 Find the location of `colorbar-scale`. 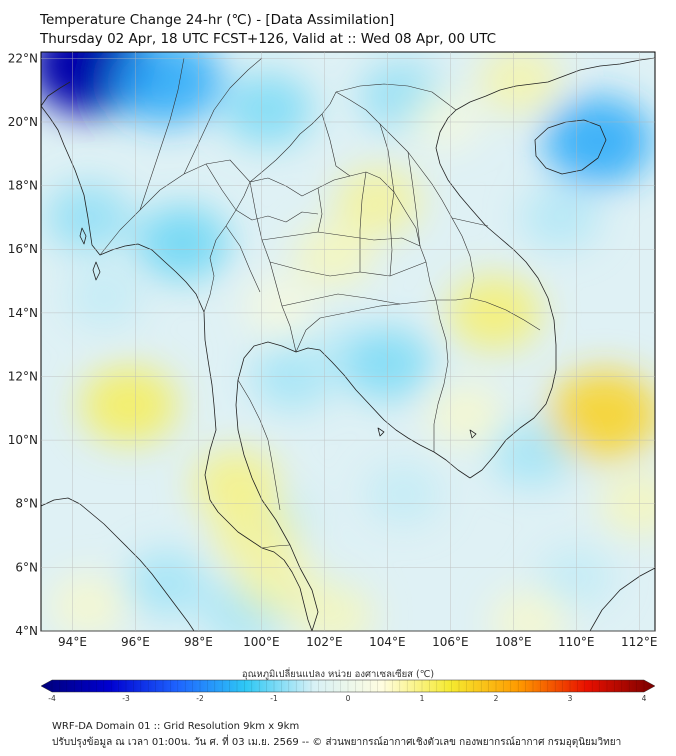

colorbar-scale is located at coordinates (348, 686).